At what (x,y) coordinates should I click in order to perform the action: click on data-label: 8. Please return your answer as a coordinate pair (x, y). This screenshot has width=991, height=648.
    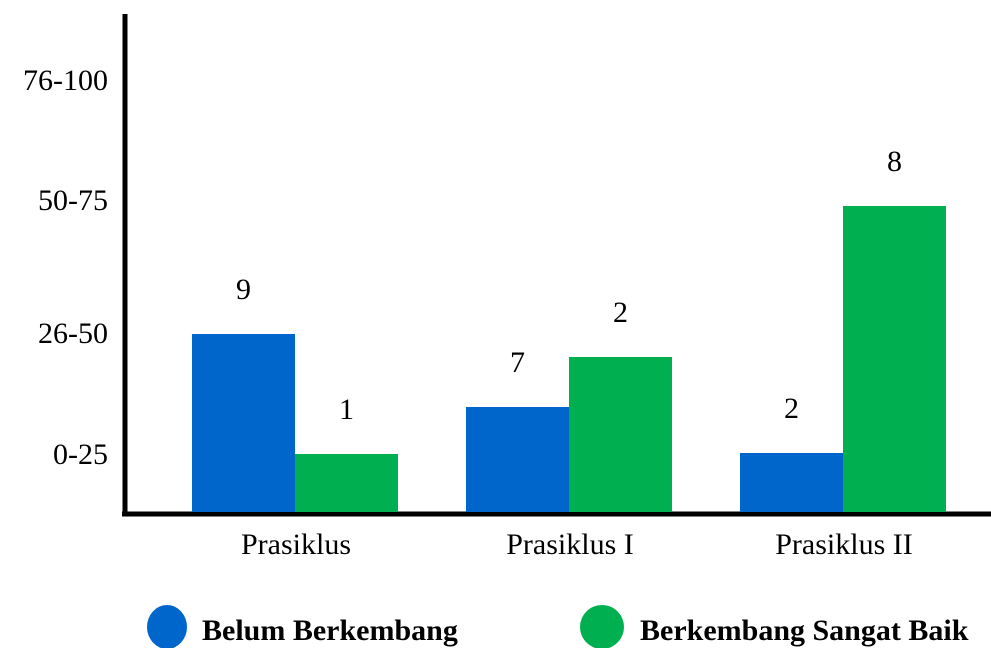
    Looking at the image, I should click on (894, 161).